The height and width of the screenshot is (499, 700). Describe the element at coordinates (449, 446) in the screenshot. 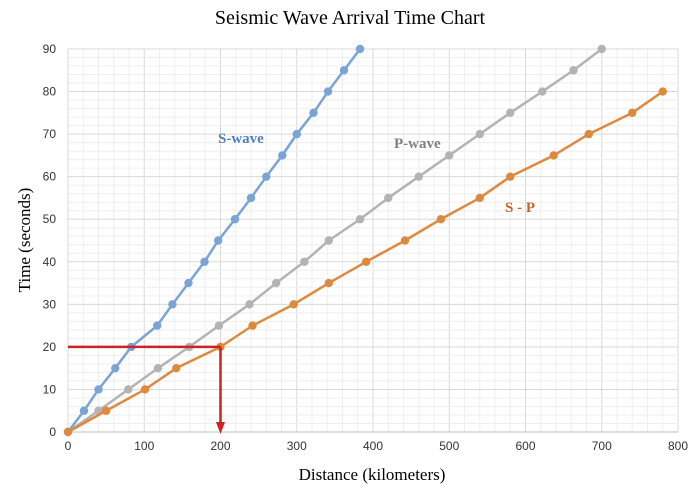

I see `x-tick-label: 500` at that location.